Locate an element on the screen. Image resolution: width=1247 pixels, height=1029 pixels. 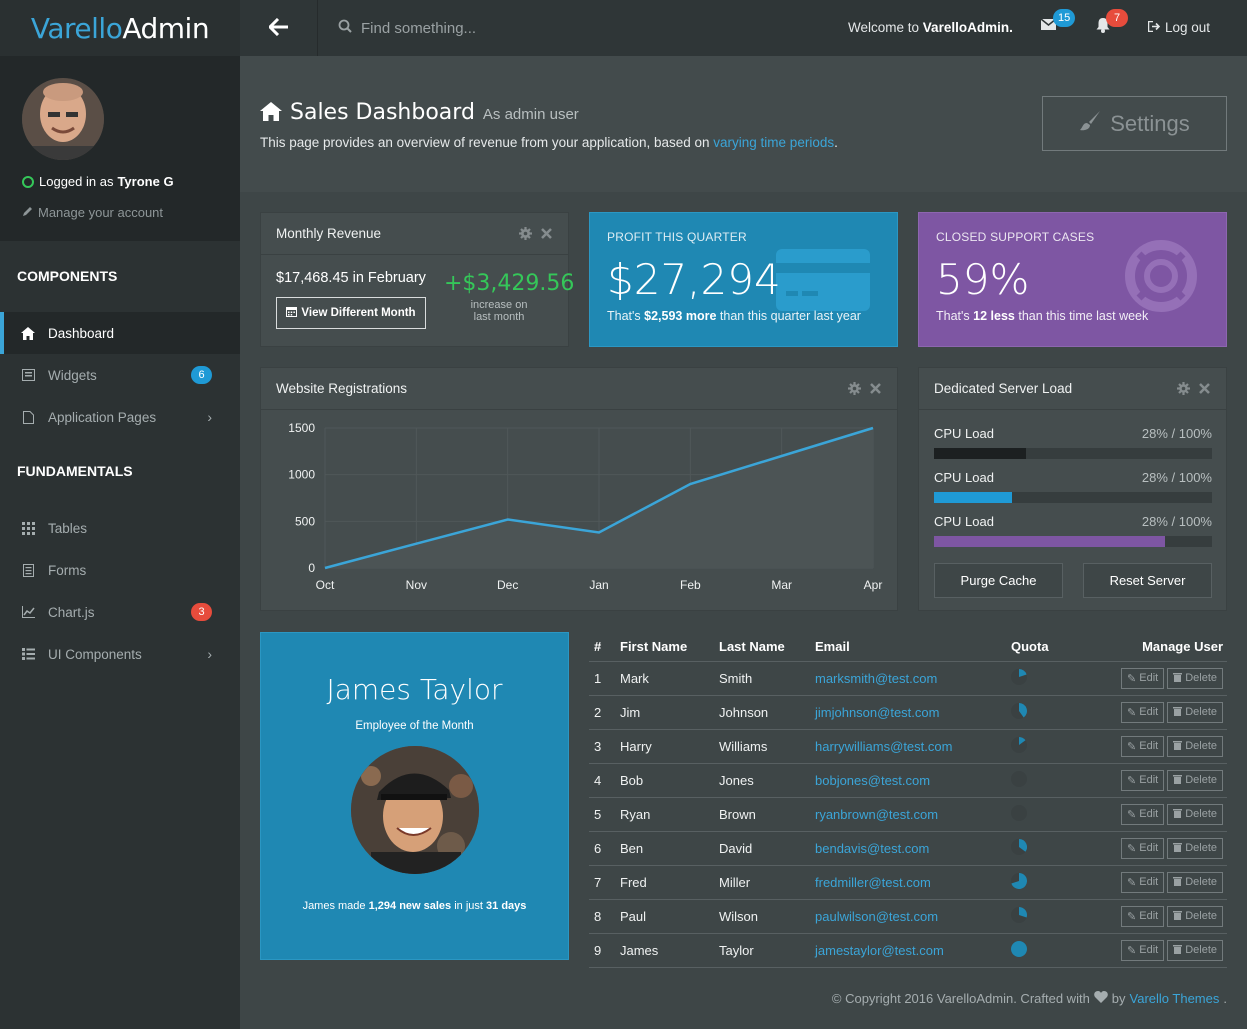
email-link: harrywilliams@test.com is located at coordinates (884, 746).